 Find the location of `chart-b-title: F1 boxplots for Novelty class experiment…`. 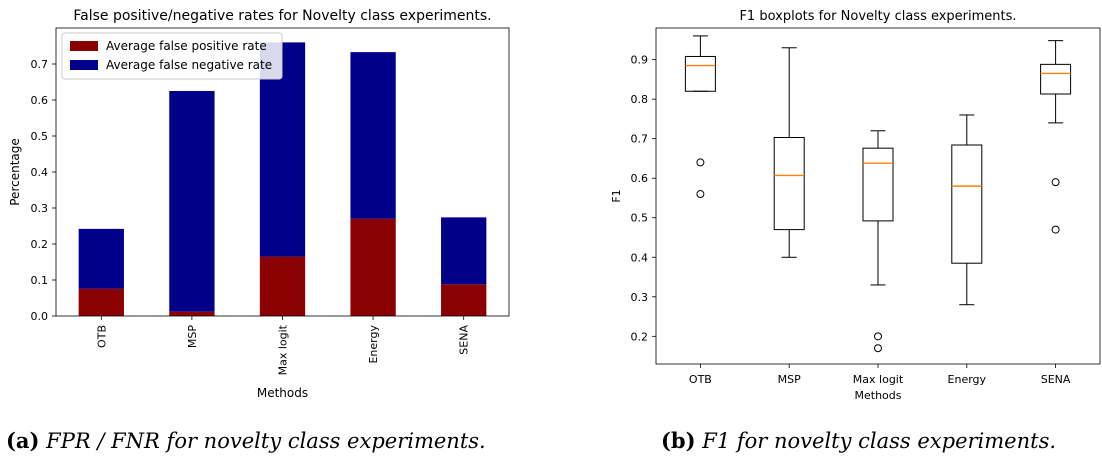

chart-b-title: F1 boxplots for Novelty class experiment… is located at coordinates (877, 16).